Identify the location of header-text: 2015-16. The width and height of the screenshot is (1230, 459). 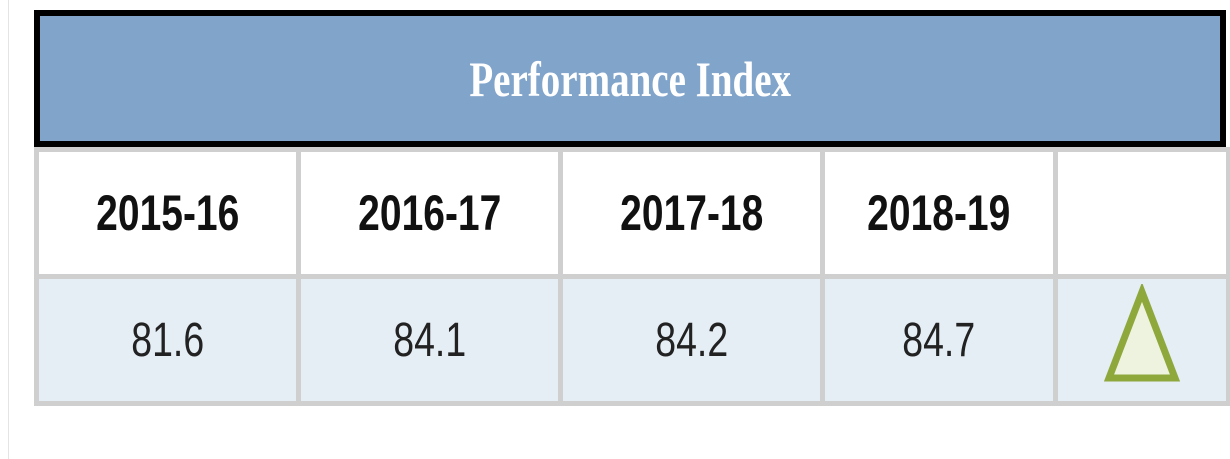
(167, 213).